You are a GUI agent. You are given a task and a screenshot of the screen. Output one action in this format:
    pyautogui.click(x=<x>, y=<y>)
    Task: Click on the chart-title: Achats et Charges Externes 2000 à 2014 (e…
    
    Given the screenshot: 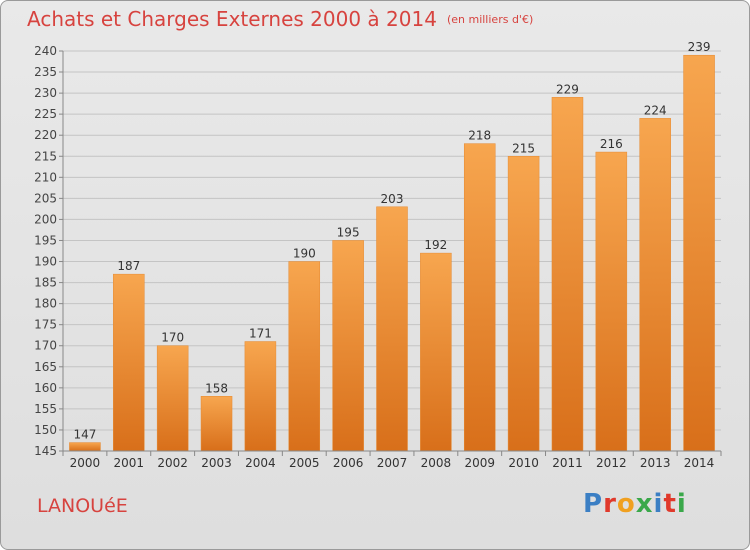 What is the action you would take?
    pyautogui.click(x=280, y=19)
    